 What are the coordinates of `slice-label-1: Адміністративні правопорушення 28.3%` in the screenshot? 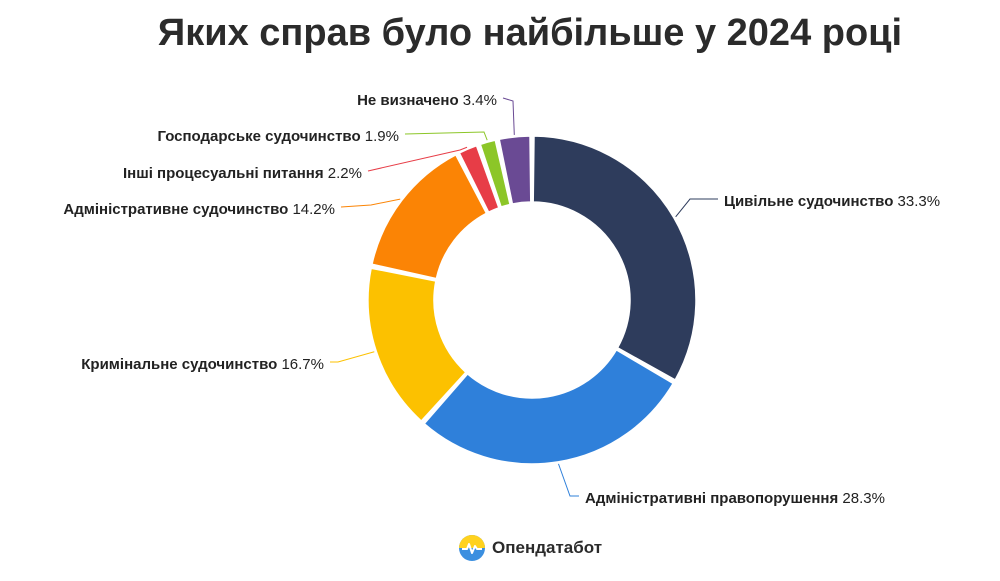 It's located at (735, 498).